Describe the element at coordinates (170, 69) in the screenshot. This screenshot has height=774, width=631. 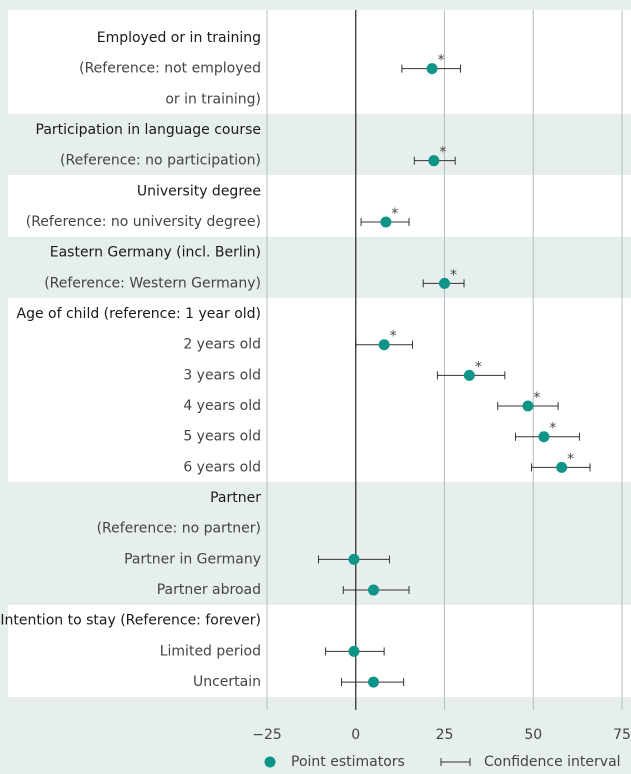
I see `row-label: (Reference: not employed` at that location.